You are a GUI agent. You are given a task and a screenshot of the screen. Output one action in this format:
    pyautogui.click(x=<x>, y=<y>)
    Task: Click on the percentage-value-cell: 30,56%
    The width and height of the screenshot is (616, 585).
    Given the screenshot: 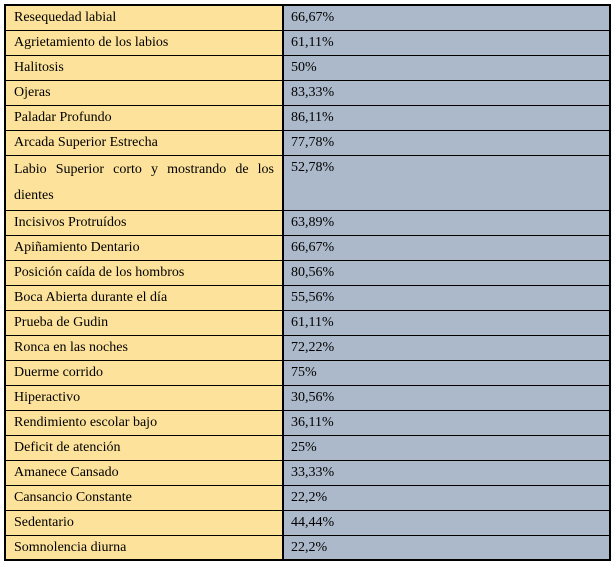 What is the action you would take?
    pyautogui.click(x=446, y=397)
    